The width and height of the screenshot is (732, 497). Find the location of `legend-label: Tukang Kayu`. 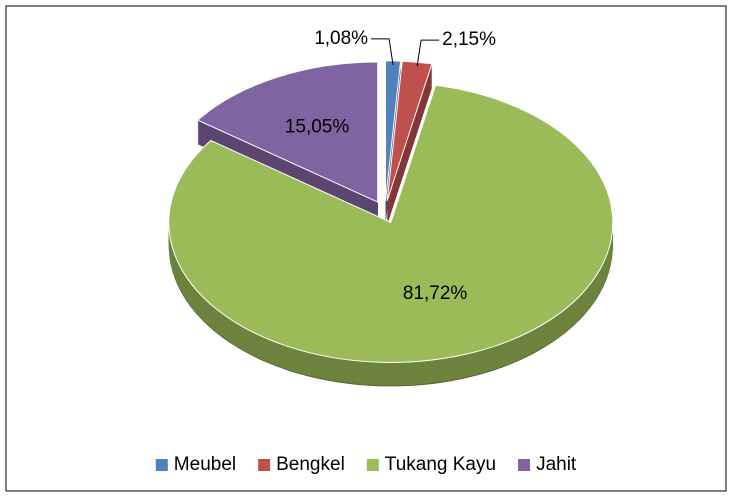

legend-label: Tukang Kayu is located at coordinates (440, 464).